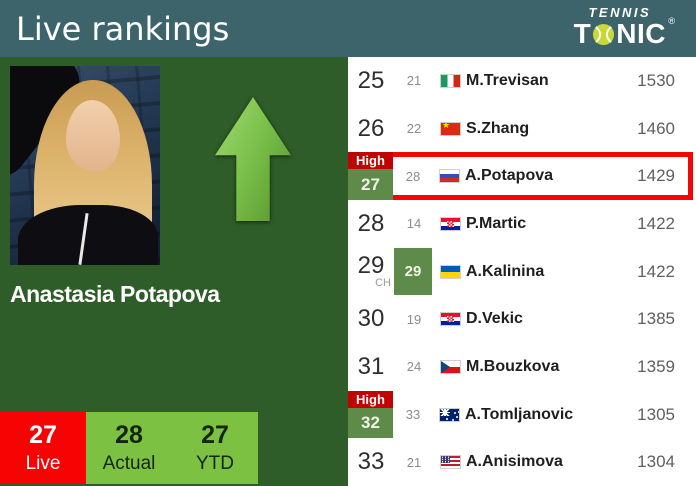 This screenshot has height=486, width=696. I want to click on ytd-rank-box: 27 YTD, so click(215, 448).